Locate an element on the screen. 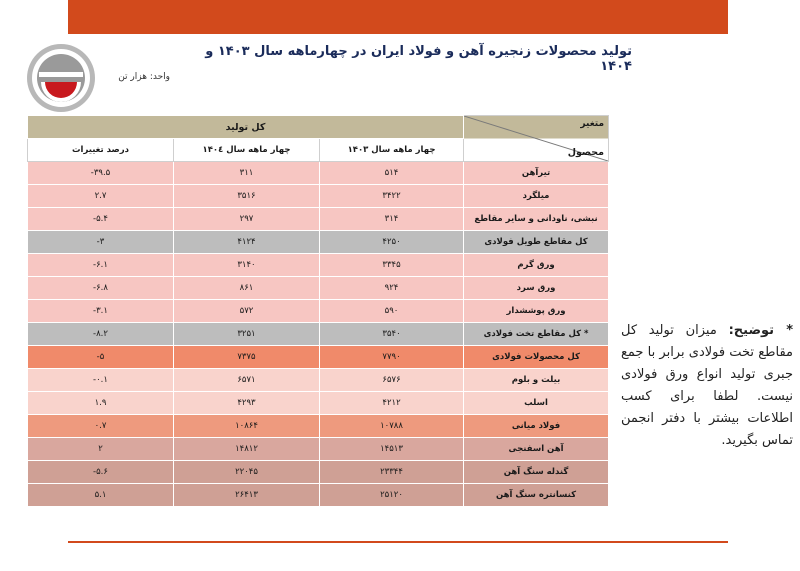 The width and height of the screenshot is (800, 571). table-row: ۱.۹ ۴۲۹۳ ۴۲۱۲ اسلب is located at coordinates (318, 403).